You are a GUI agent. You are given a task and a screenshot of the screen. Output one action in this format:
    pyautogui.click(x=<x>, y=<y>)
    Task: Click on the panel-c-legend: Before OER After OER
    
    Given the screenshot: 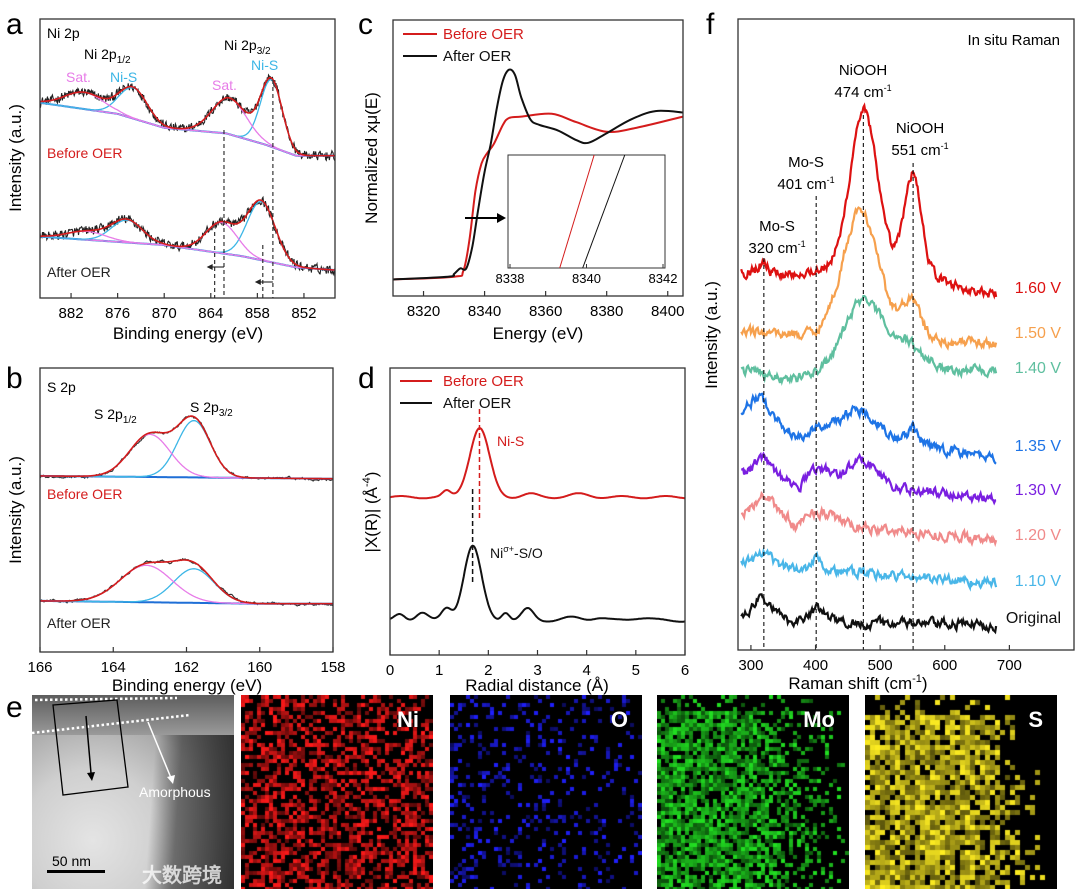 What is the action you would take?
    pyautogui.click(x=463, y=45)
    